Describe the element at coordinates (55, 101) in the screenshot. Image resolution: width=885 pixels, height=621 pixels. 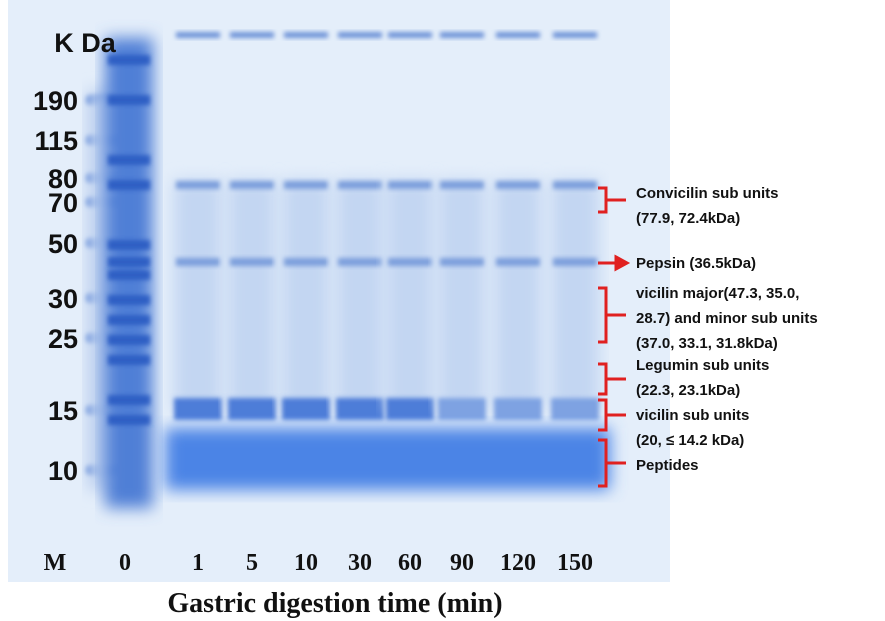
I see `marker-label: 190` at that location.